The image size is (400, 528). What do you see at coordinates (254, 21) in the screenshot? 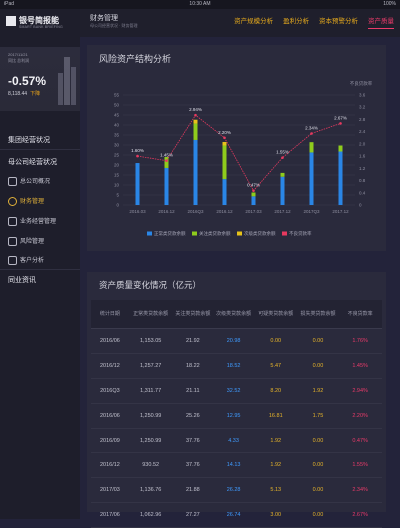
I see `tab-asset-scale: 资产规模分析` at bounding box center [254, 21].